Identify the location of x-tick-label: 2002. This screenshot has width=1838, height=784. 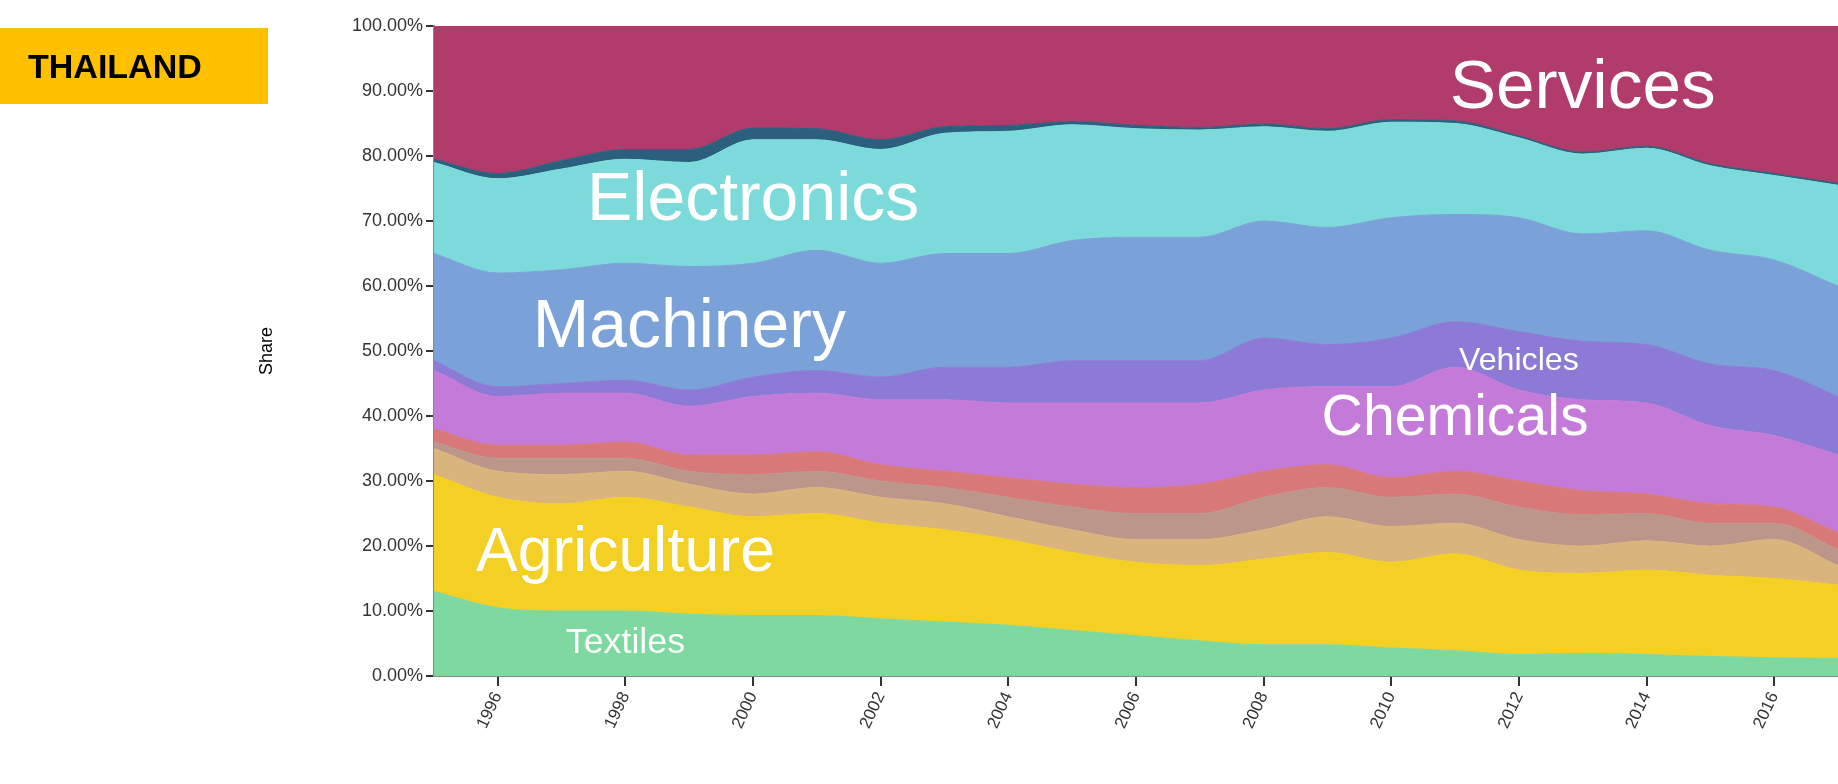
(872, 710).